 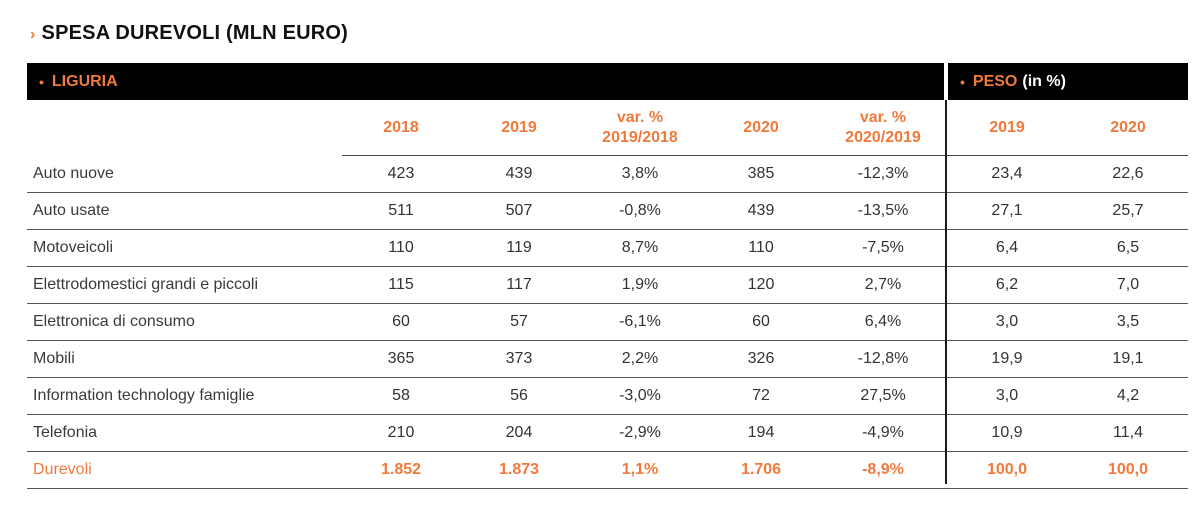 I want to click on row-label: Mobili, so click(x=184, y=359).